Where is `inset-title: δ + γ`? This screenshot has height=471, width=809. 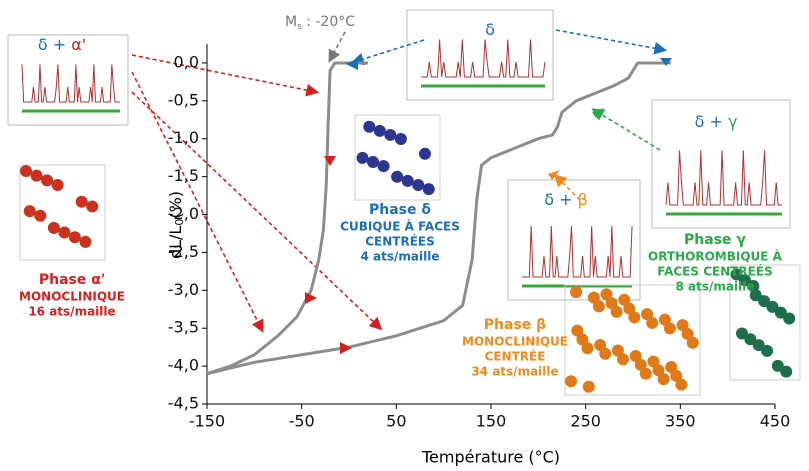
inset-title: δ + γ is located at coordinates (716, 121).